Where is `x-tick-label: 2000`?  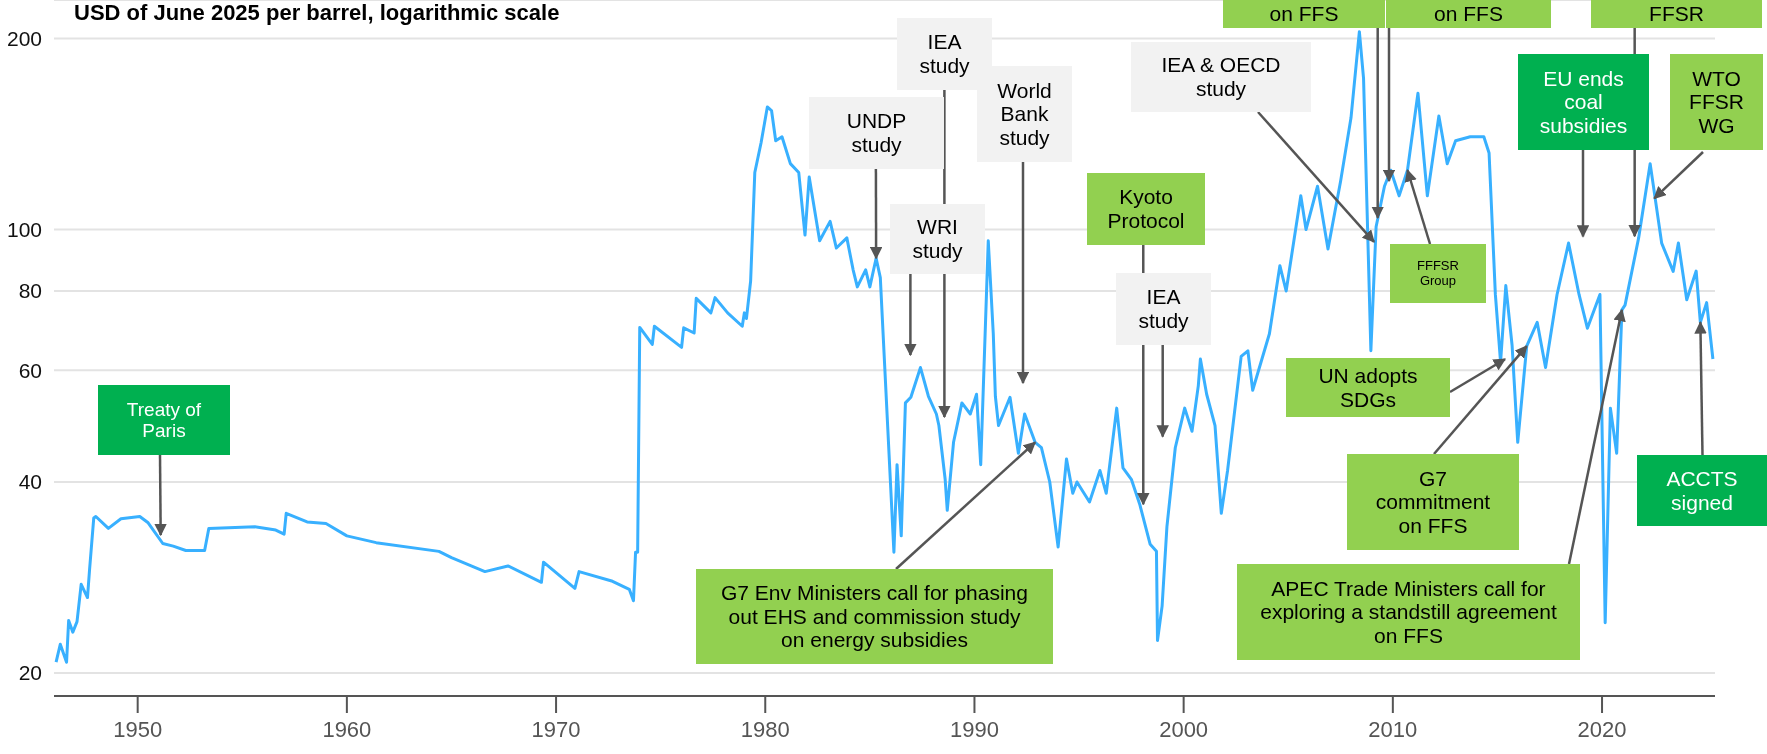
x-tick-label: 2000 is located at coordinates (1184, 729).